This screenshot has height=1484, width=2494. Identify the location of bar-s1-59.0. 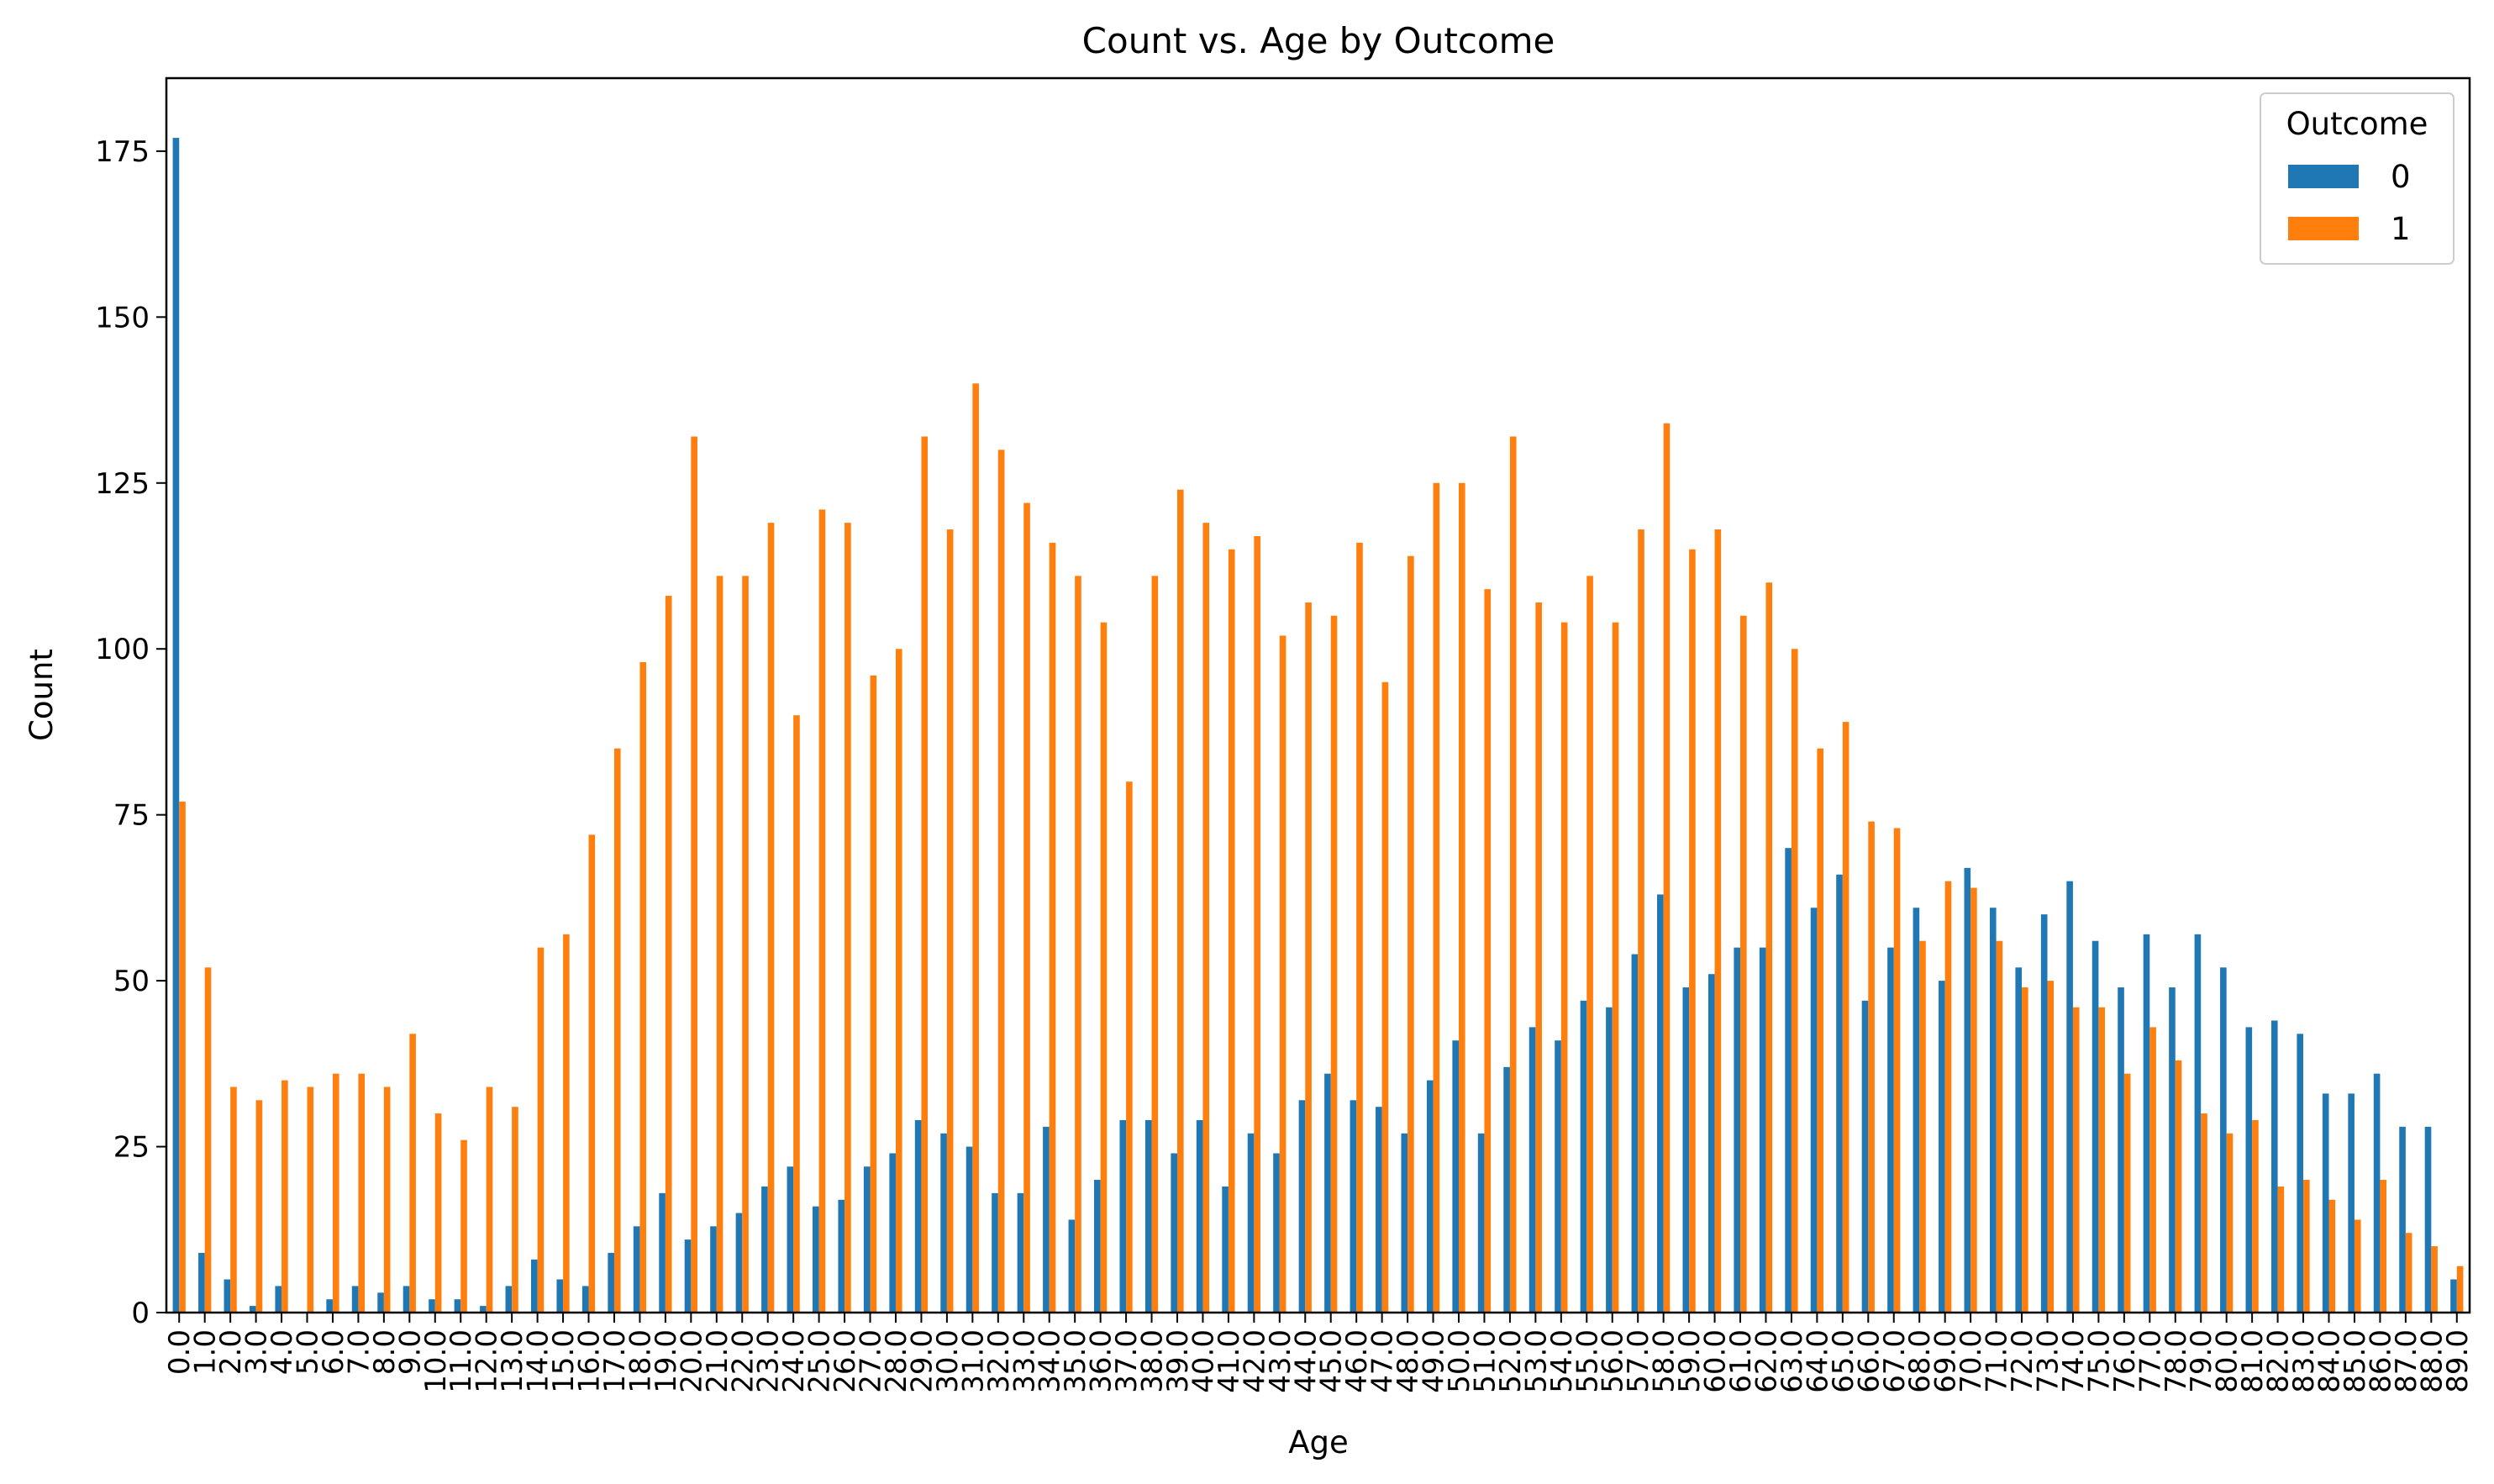
(1692, 931).